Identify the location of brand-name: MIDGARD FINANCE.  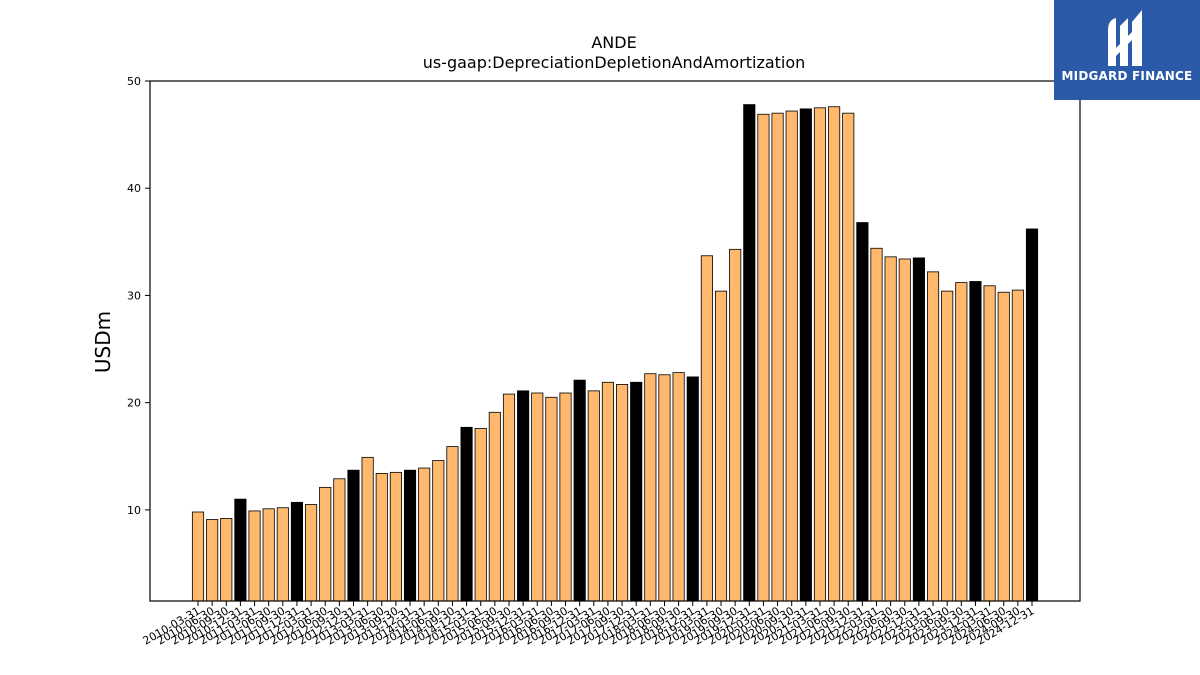
(1127, 76).